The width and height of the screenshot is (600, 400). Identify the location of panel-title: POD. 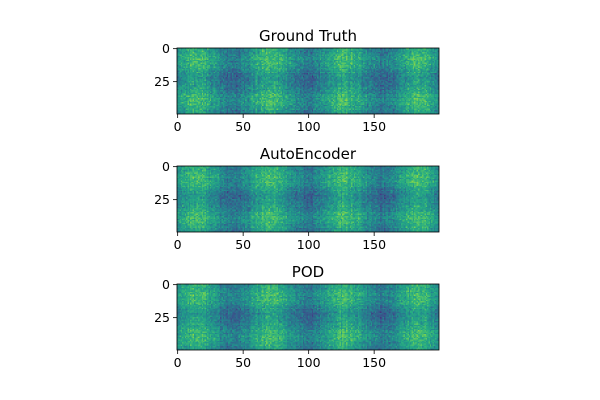
(308, 272).